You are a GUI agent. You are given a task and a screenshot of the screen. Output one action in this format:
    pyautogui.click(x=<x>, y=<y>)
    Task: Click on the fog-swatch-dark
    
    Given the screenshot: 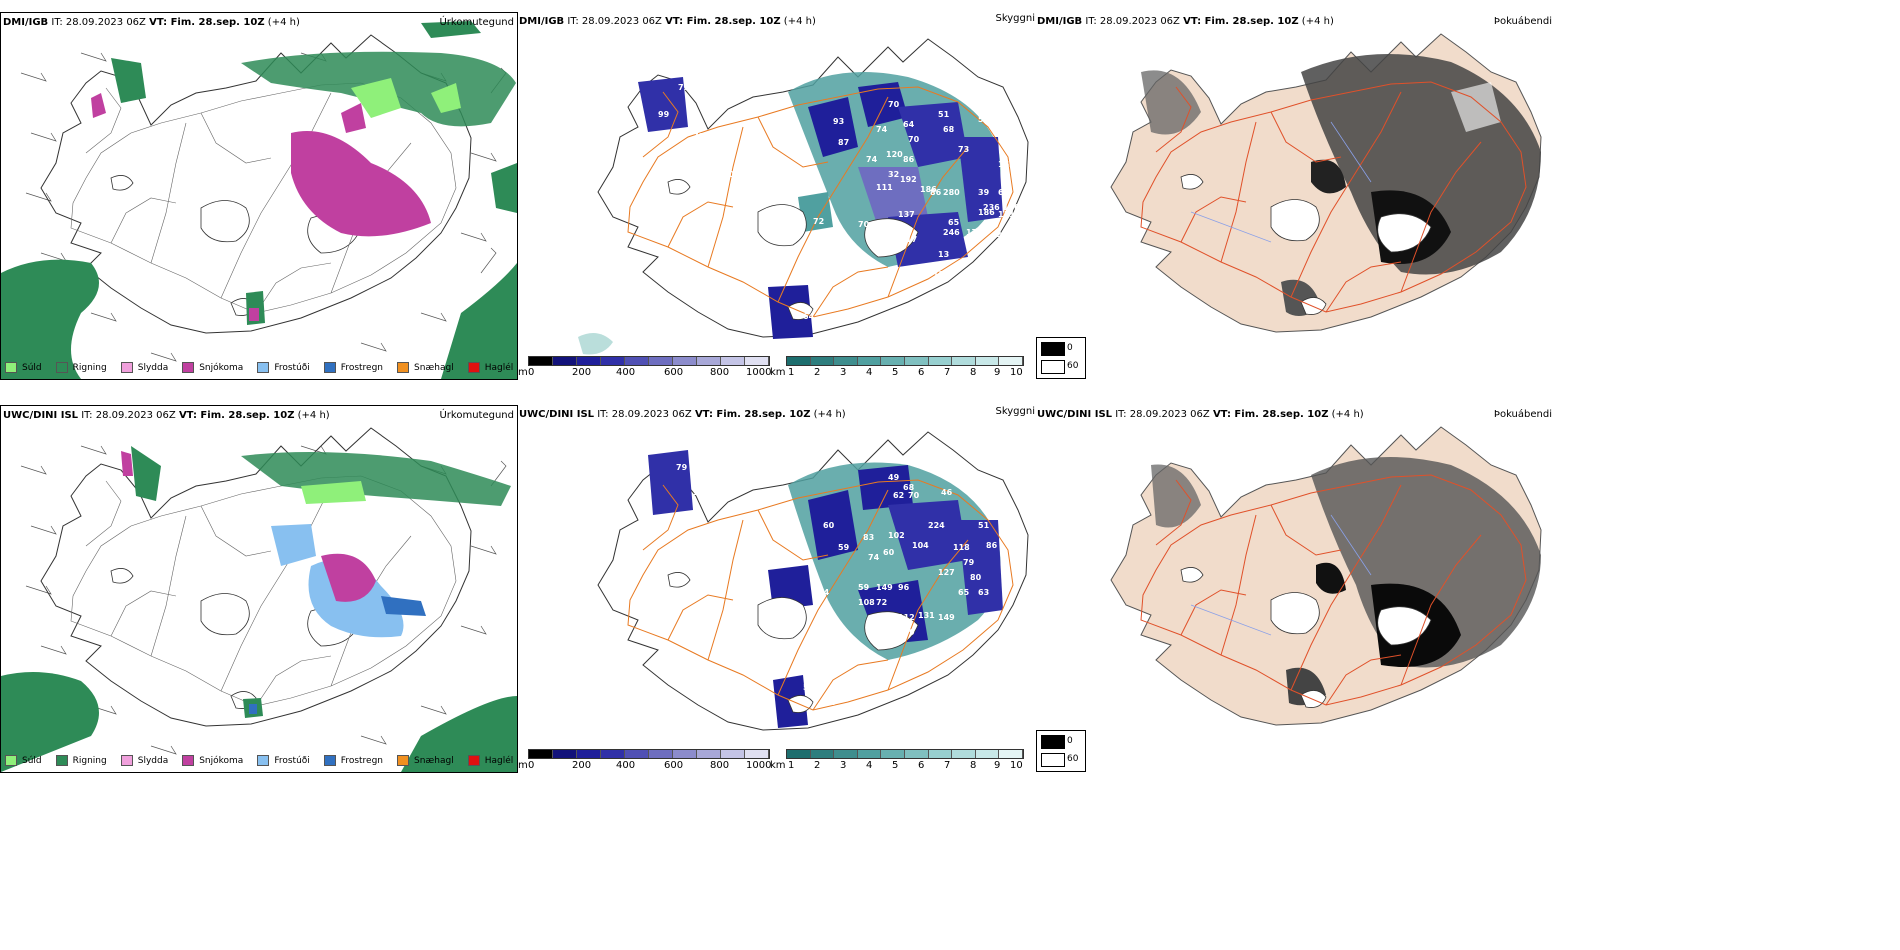 What is the action you would take?
    pyautogui.click(x=1053, y=349)
    